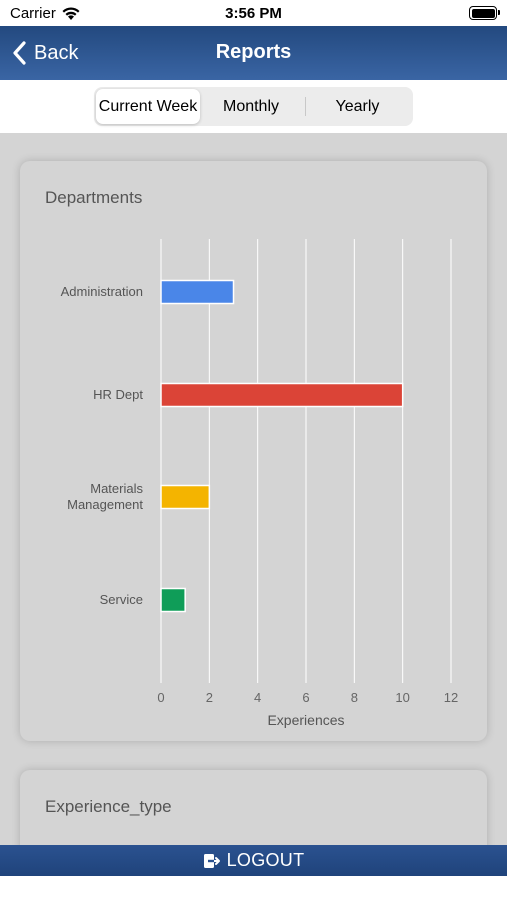 This screenshot has width=507, height=900. I want to click on x-tick-label: 10, so click(402, 697).